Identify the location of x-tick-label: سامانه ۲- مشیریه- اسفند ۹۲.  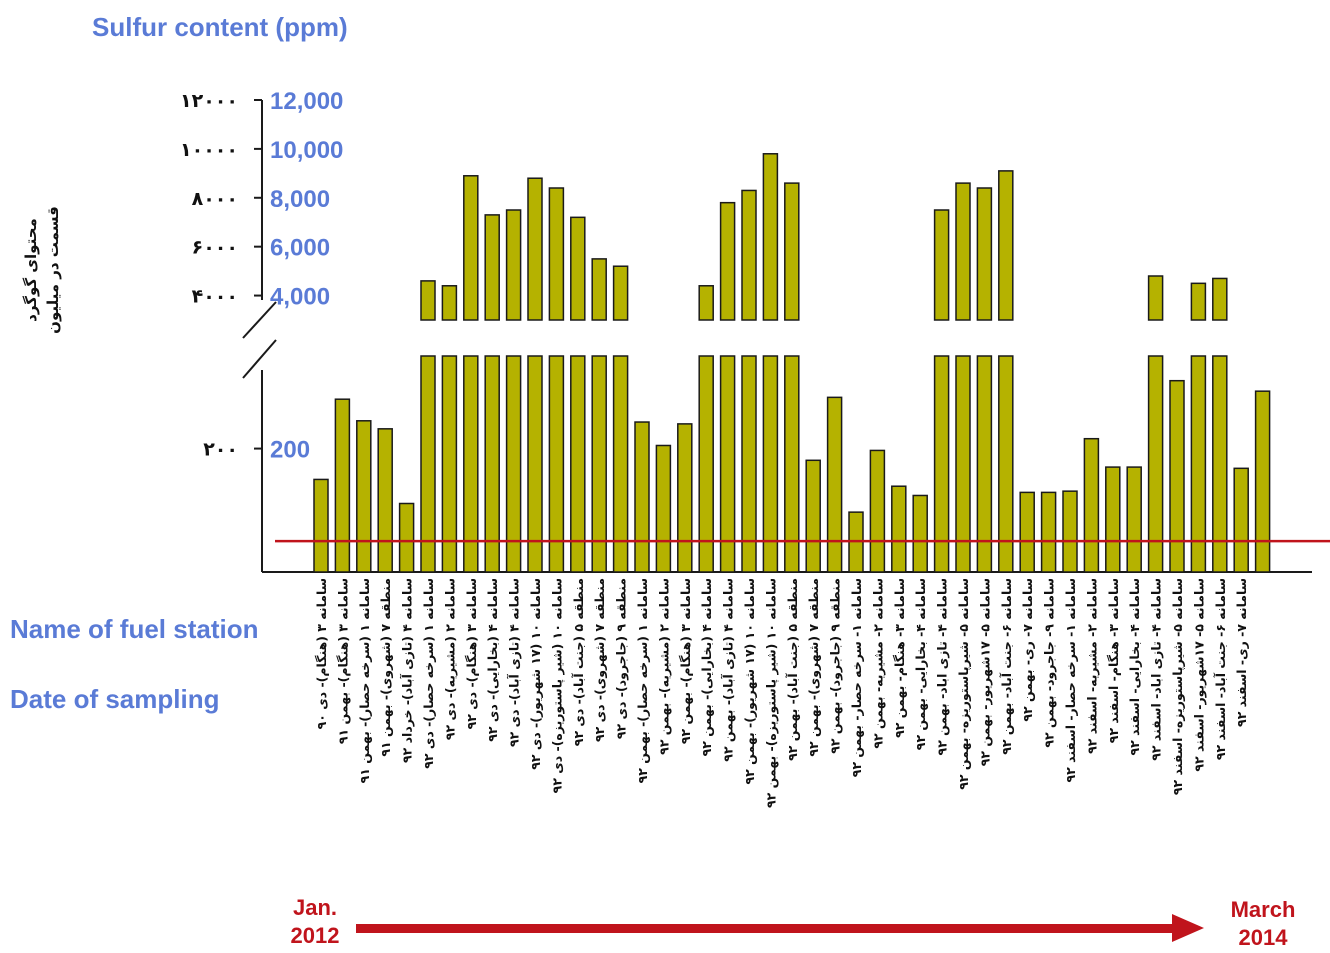
(1091, 666).